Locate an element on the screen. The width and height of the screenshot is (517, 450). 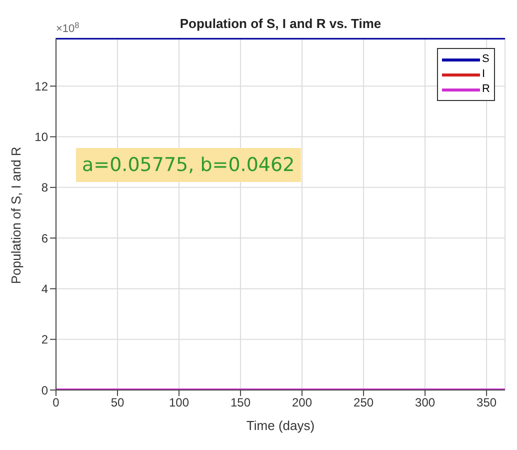
y-tick-label: 8 is located at coordinates (44, 187).